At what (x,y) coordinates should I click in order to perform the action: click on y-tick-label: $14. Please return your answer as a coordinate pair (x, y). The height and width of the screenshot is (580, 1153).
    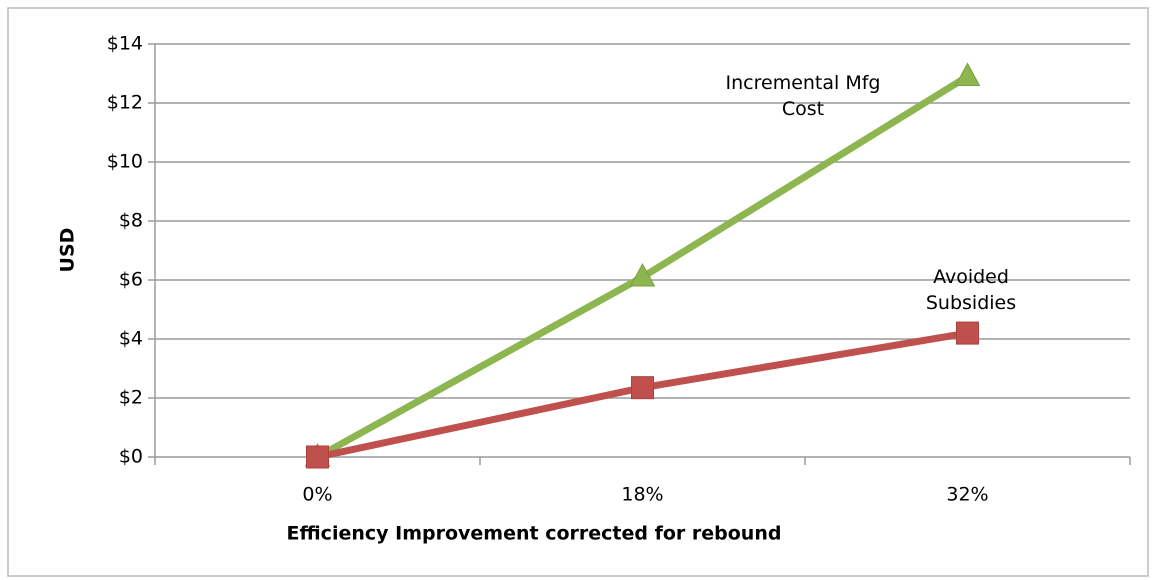
    Looking at the image, I should click on (125, 44).